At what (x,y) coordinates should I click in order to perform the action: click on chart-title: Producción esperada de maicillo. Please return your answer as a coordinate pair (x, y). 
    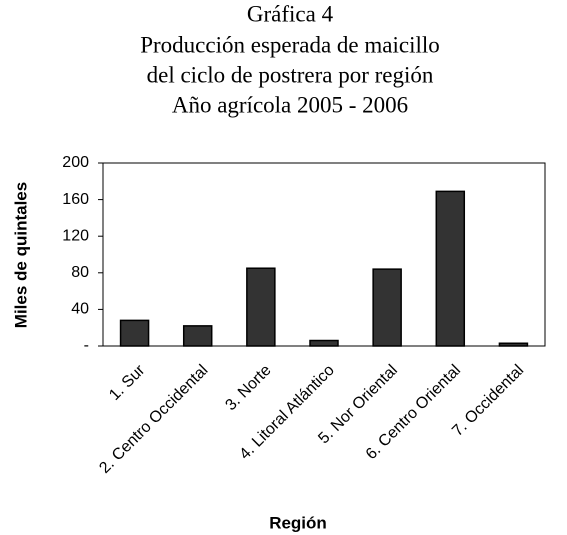
    Looking at the image, I should click on (290, 44).